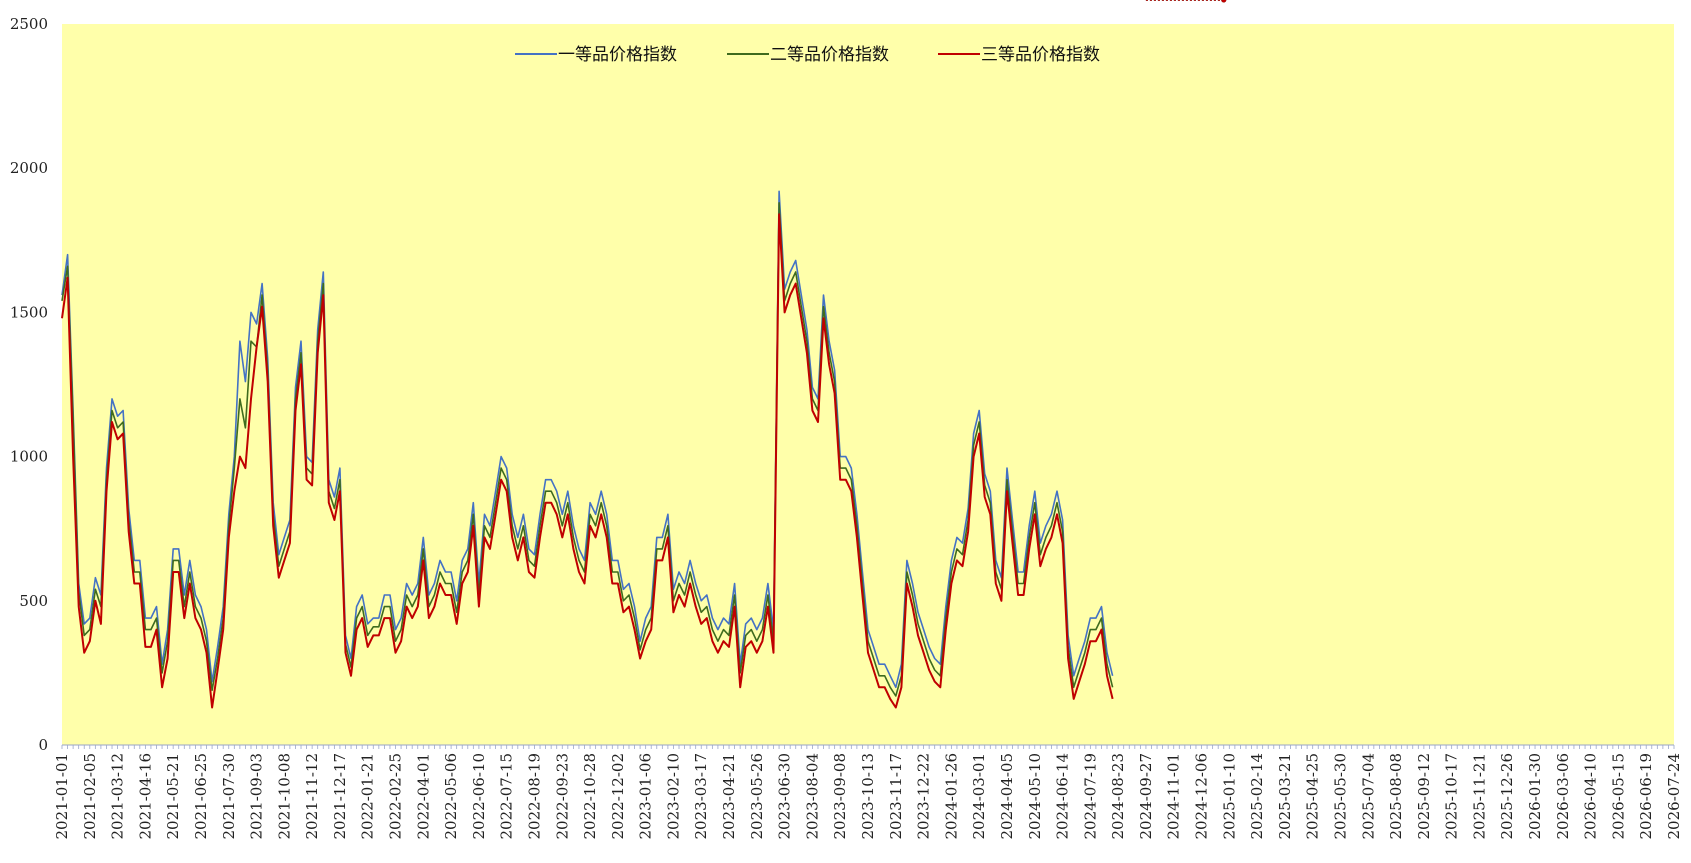 The image size is (1691, 863). I want to click on x-tick-label: 2023-09-08, so click(840, 796).